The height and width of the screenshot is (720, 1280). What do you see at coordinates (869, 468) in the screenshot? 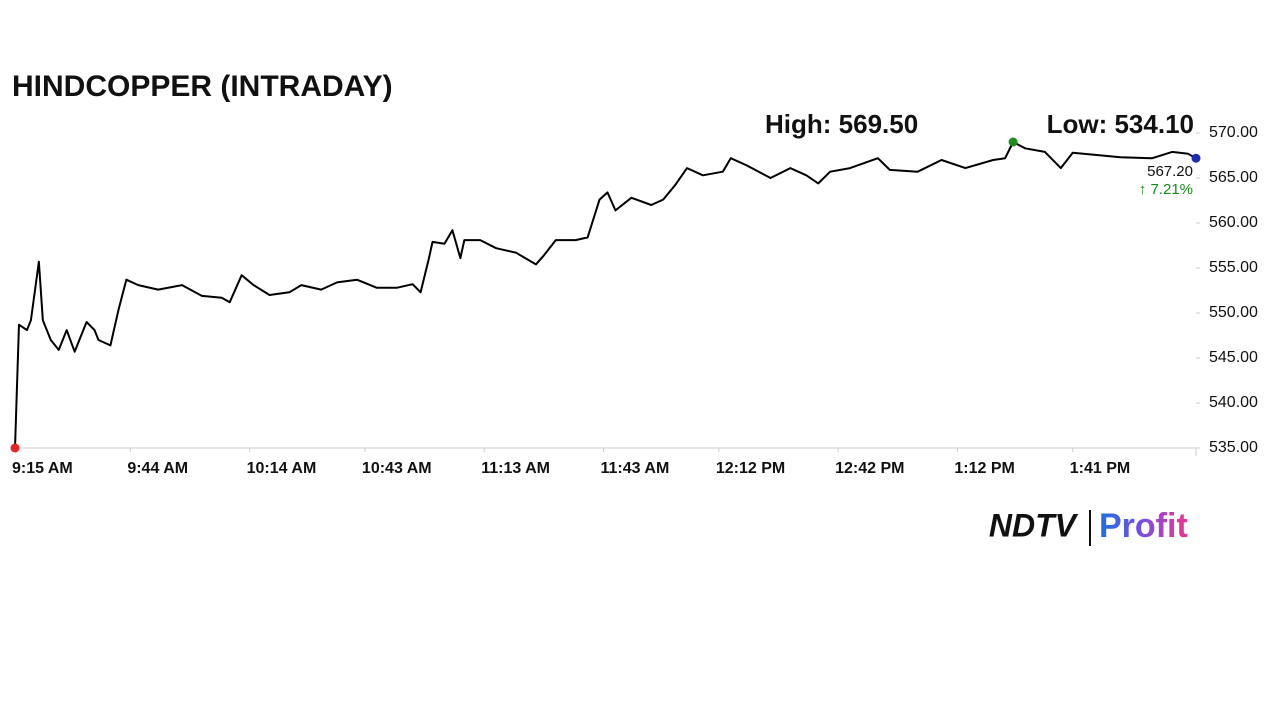
I see `x-tick-label: 12:42 PM` at bounding box center [869, 468].